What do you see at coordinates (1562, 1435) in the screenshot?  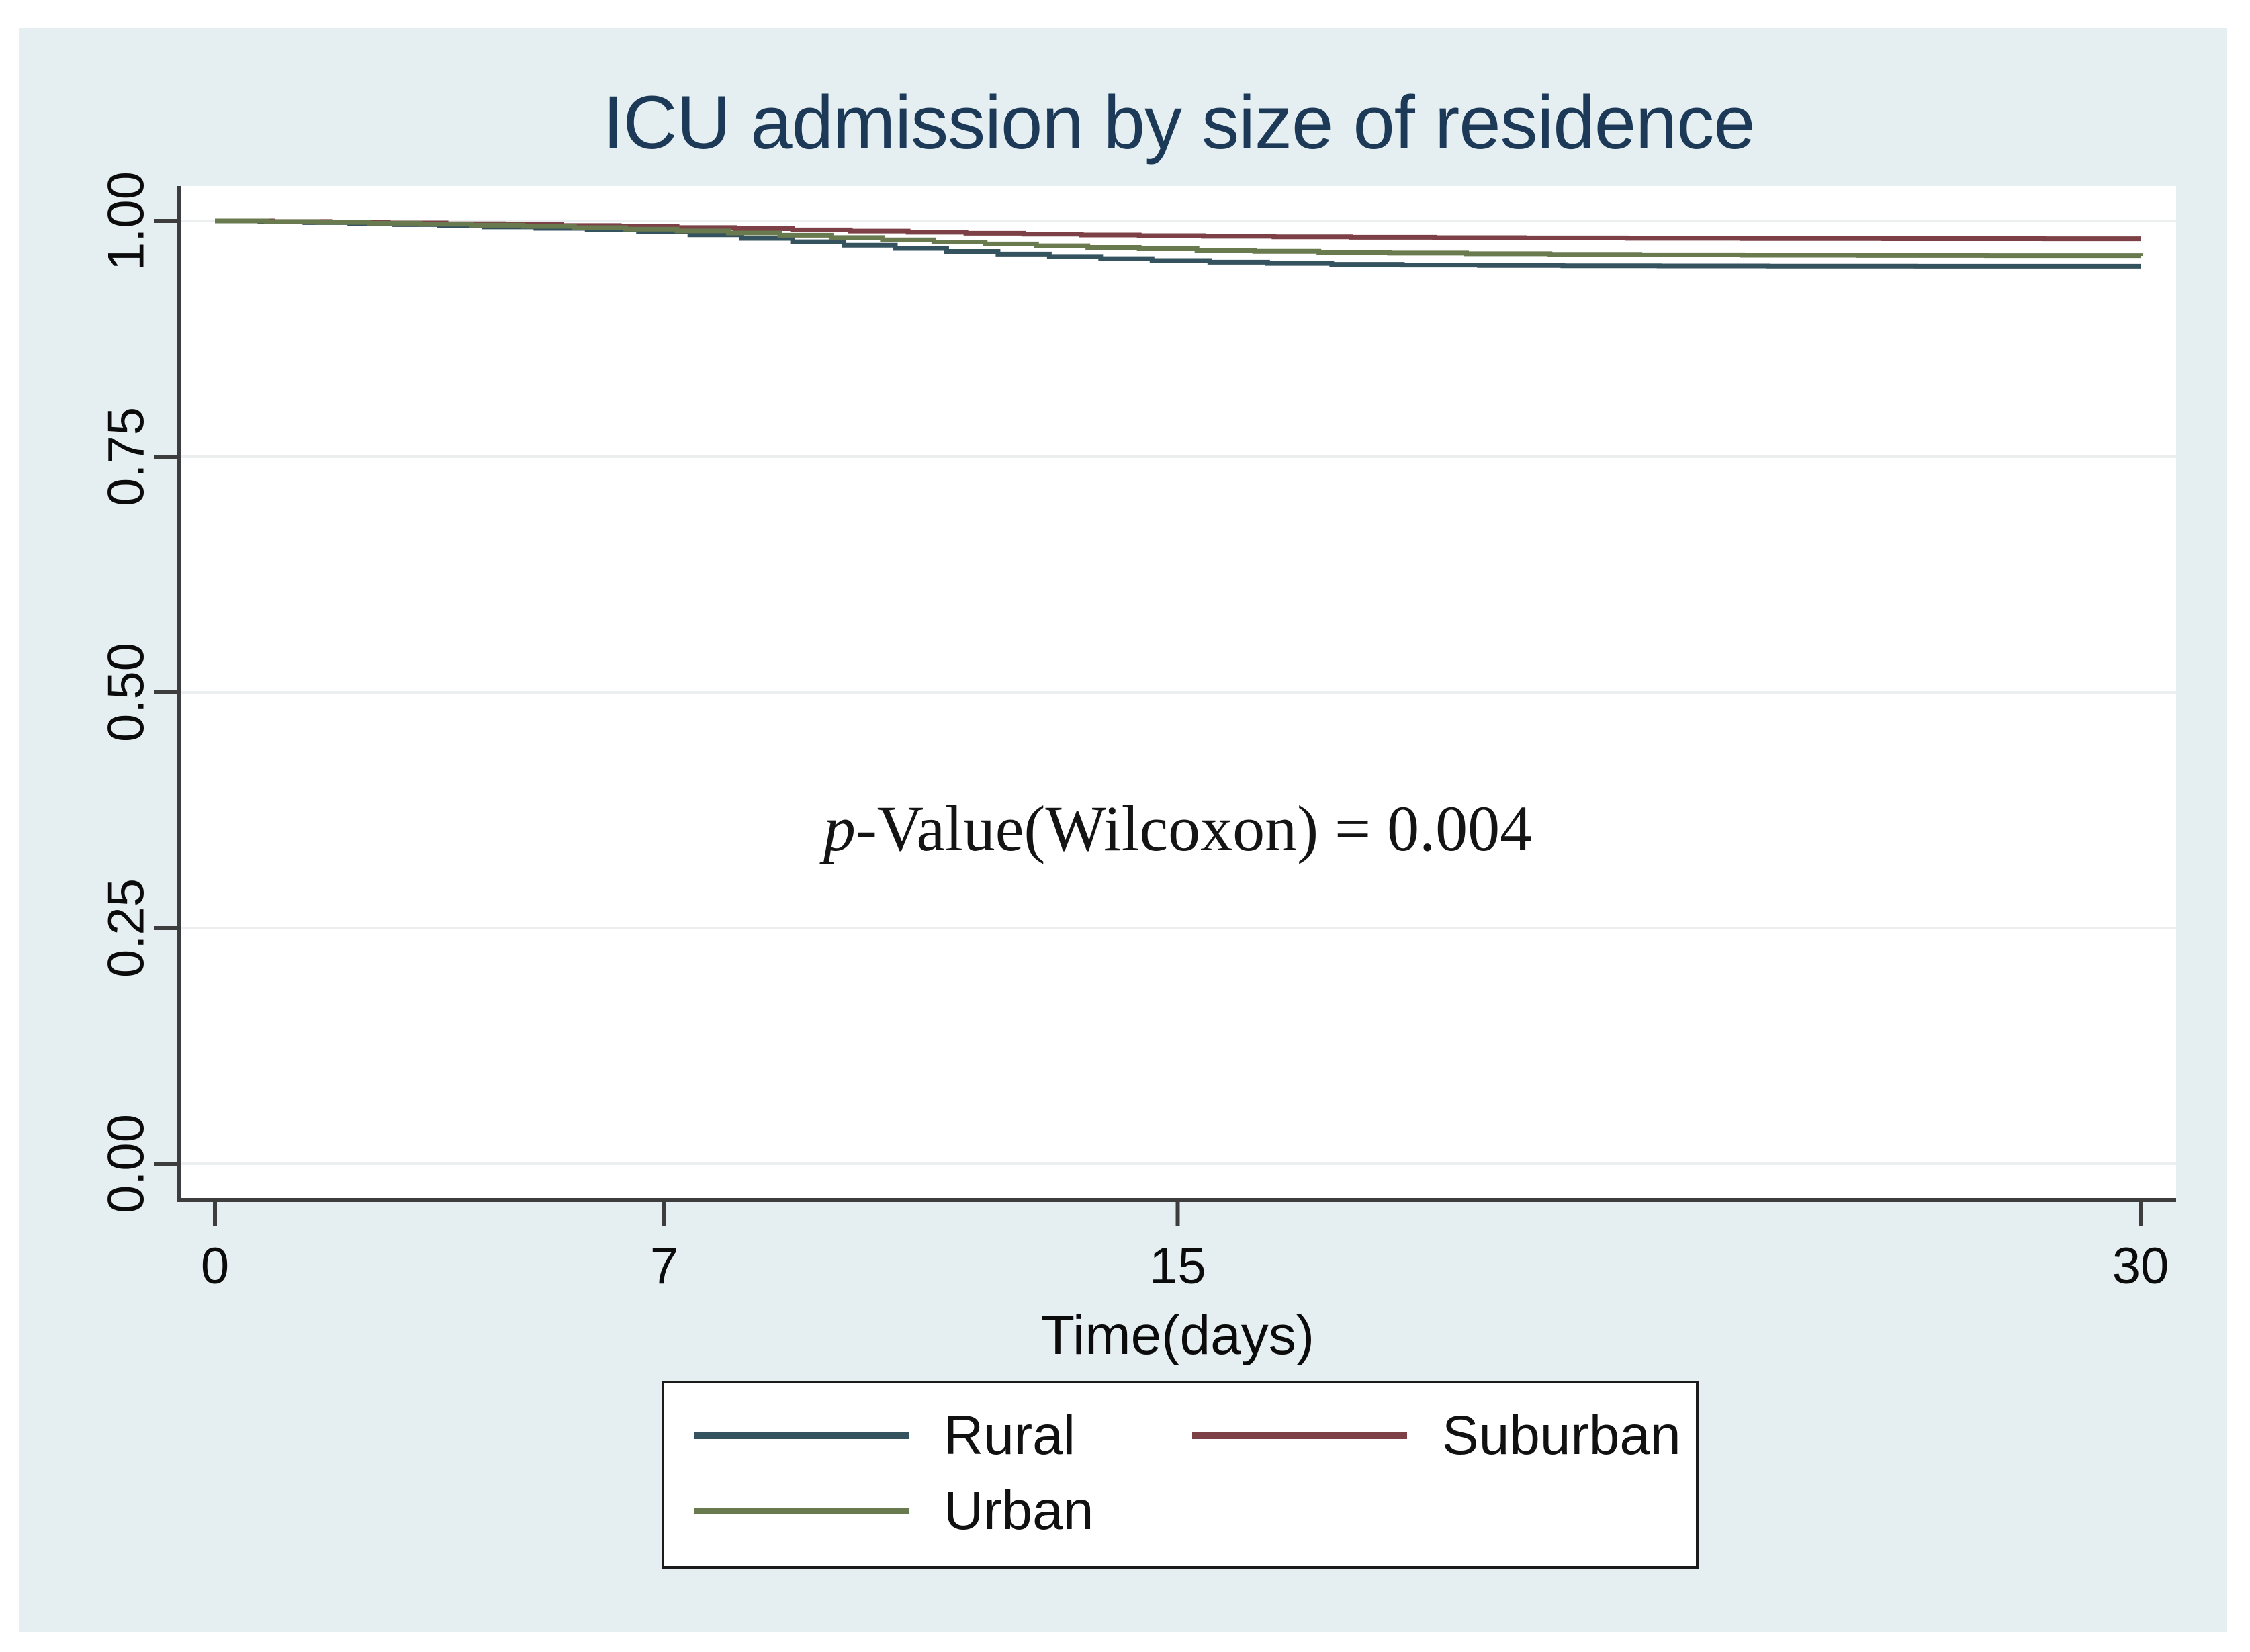 I see `legend-label-suburban: Suburban` at bounding box center [1562, 1435].